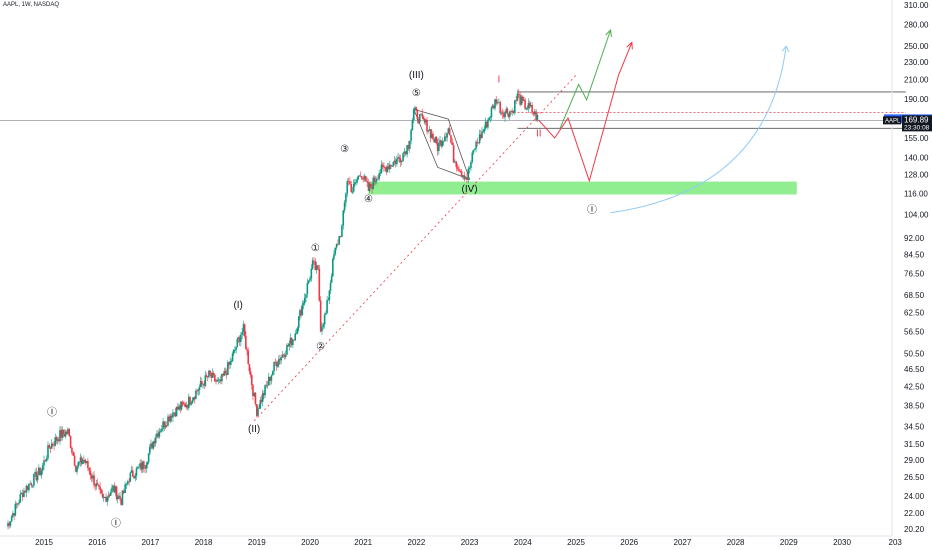  I want to click on wave-label: Ⓘ, so click(592, 210).